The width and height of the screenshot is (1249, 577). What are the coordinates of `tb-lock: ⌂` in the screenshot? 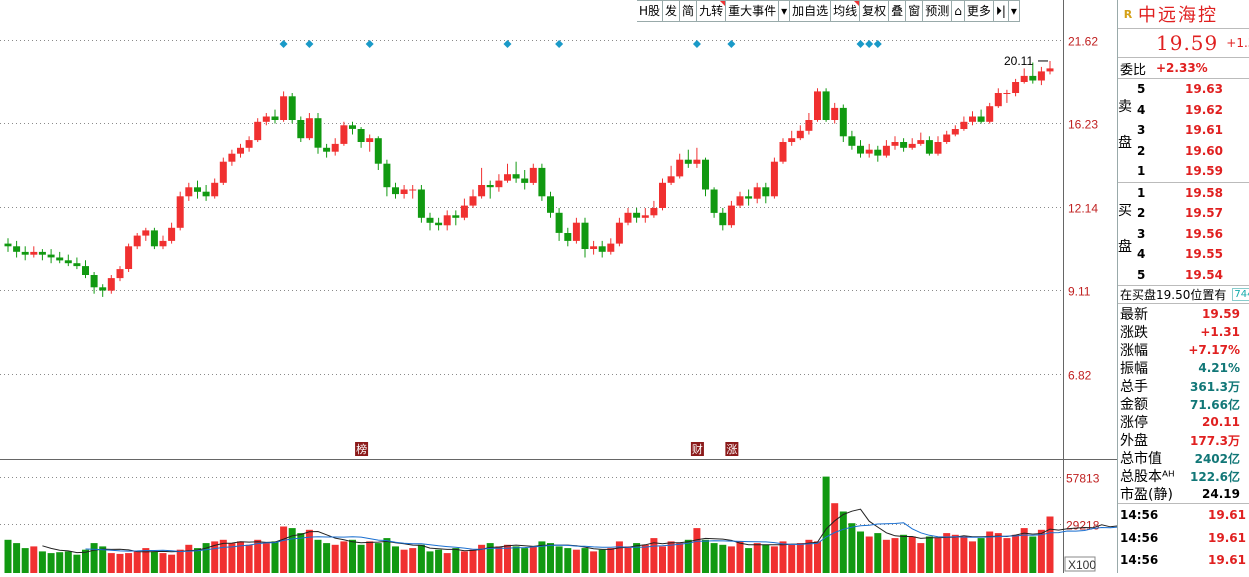 It's located at (958, 11).